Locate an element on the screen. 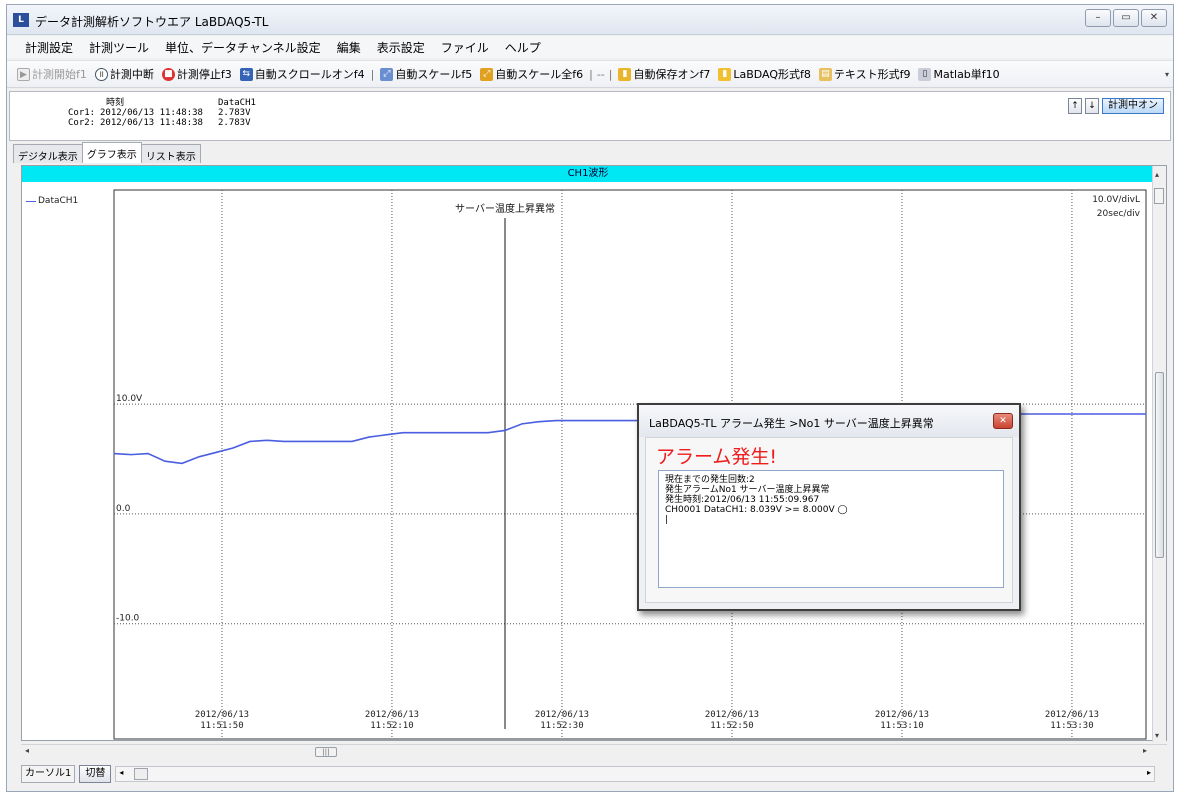 Image resolution: width=1180 pixels, height=796 pixels. auto-scroll-button: ⇆ 自動スクロールオンf4 is located at coordinates (302, 74).